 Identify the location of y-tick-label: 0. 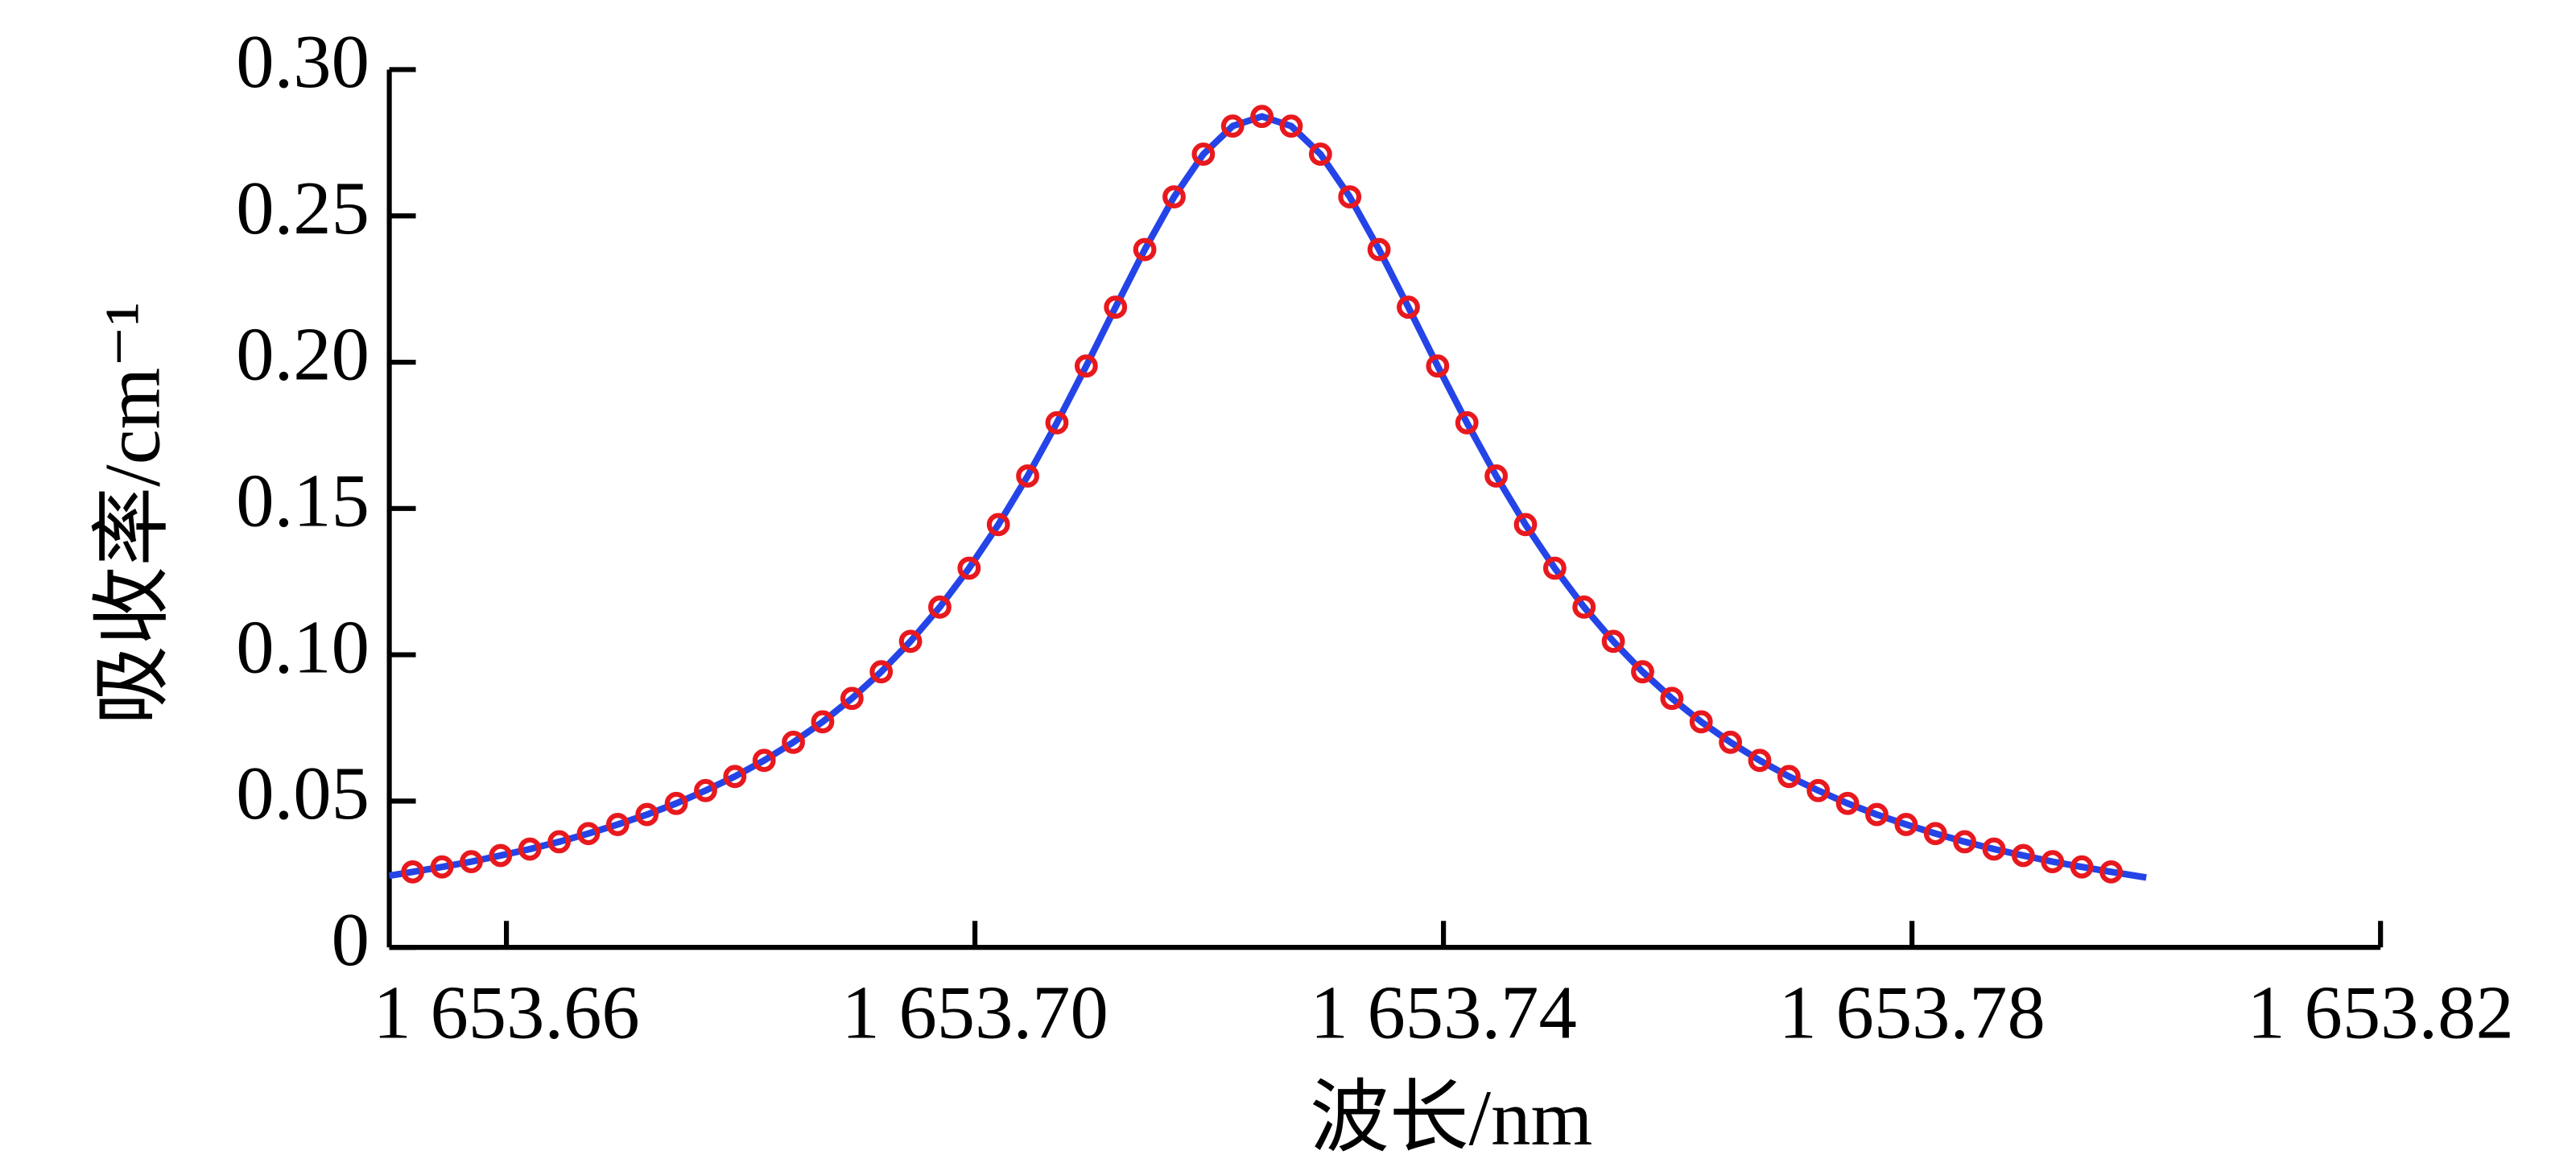
(350, 940).